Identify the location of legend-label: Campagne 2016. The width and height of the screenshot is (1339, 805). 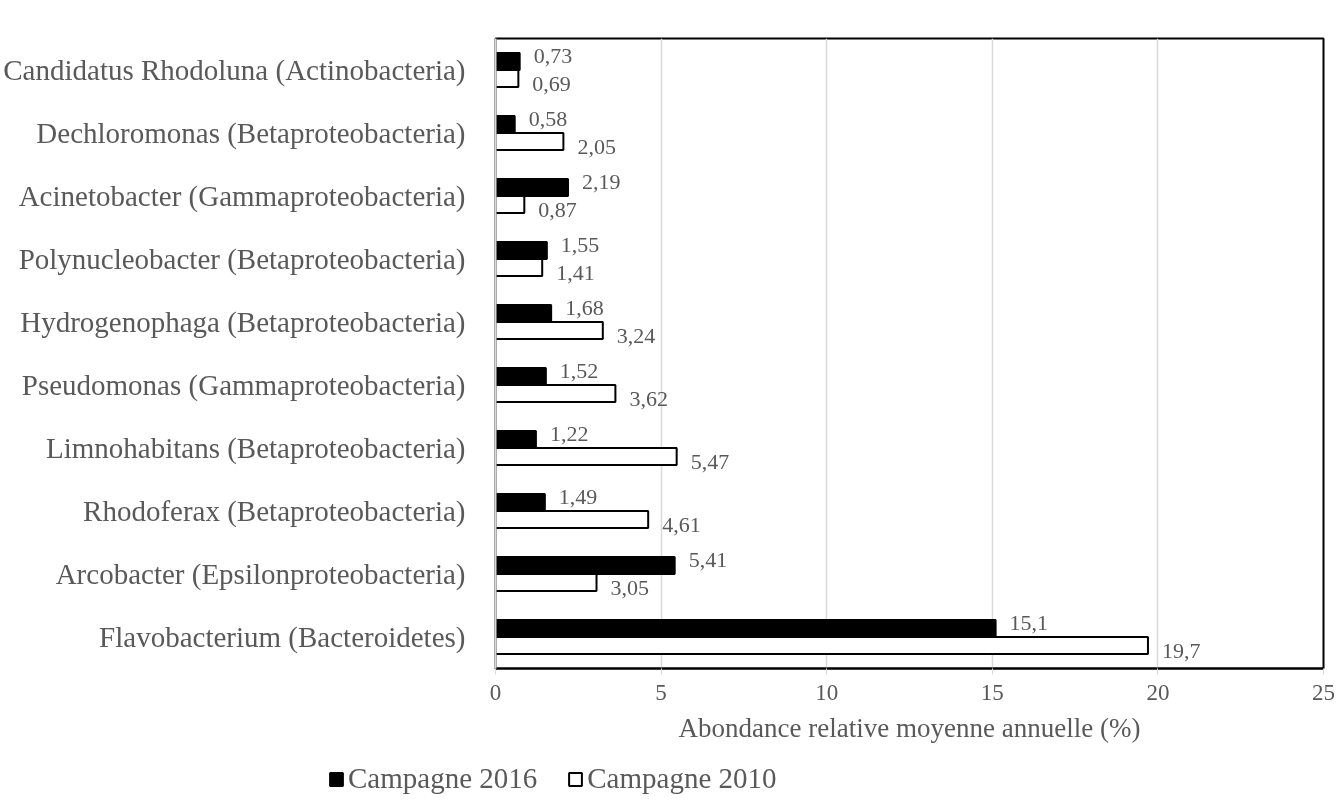
(443, 778).